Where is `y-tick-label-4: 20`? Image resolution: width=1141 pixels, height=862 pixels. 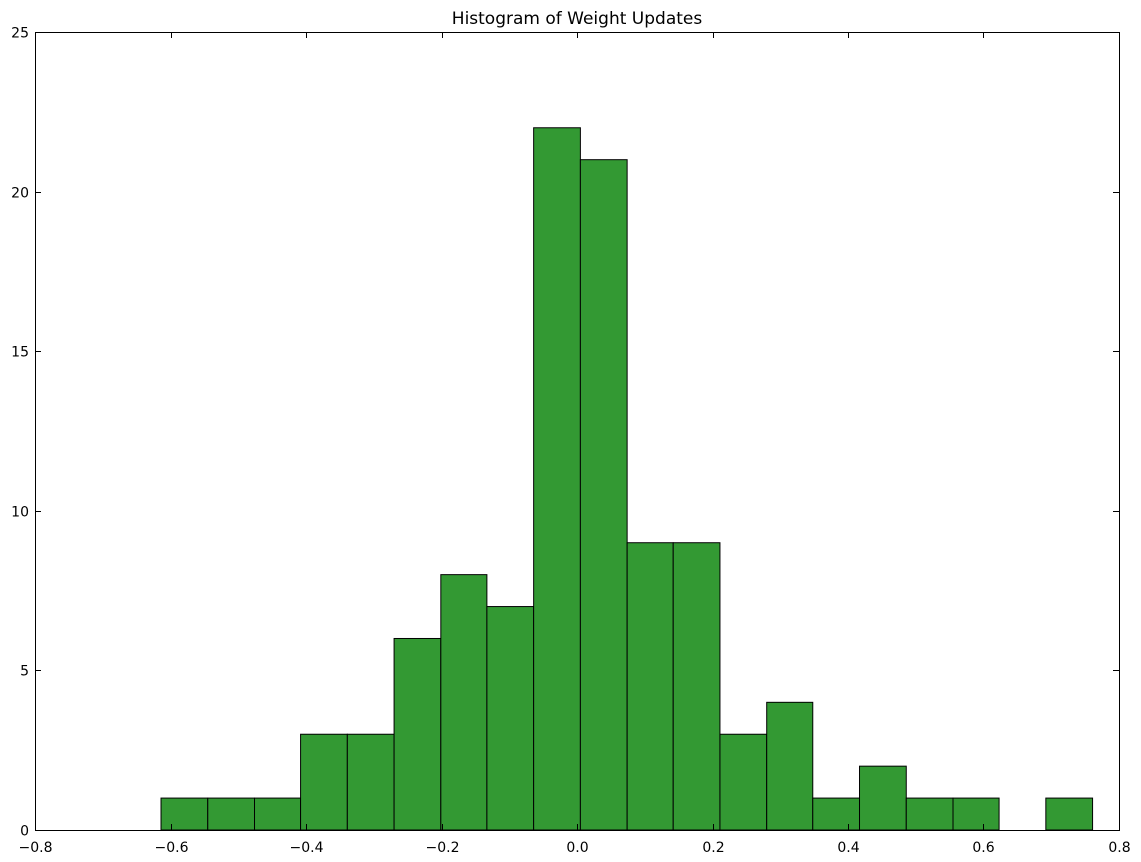
y-tick-label-4: 20 is located at coordinates (20, 194).